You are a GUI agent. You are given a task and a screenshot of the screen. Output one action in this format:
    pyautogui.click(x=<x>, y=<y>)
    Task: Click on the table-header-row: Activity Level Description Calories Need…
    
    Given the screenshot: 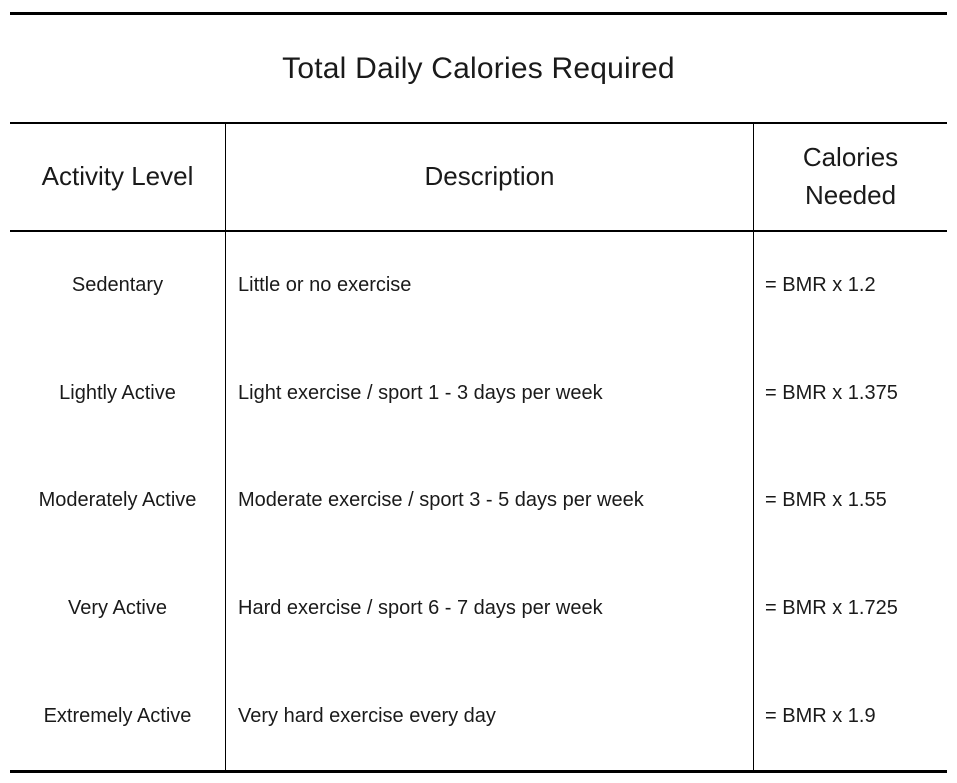 What is the action you would take?
    pyautogui.click(x=478, y=177)
    